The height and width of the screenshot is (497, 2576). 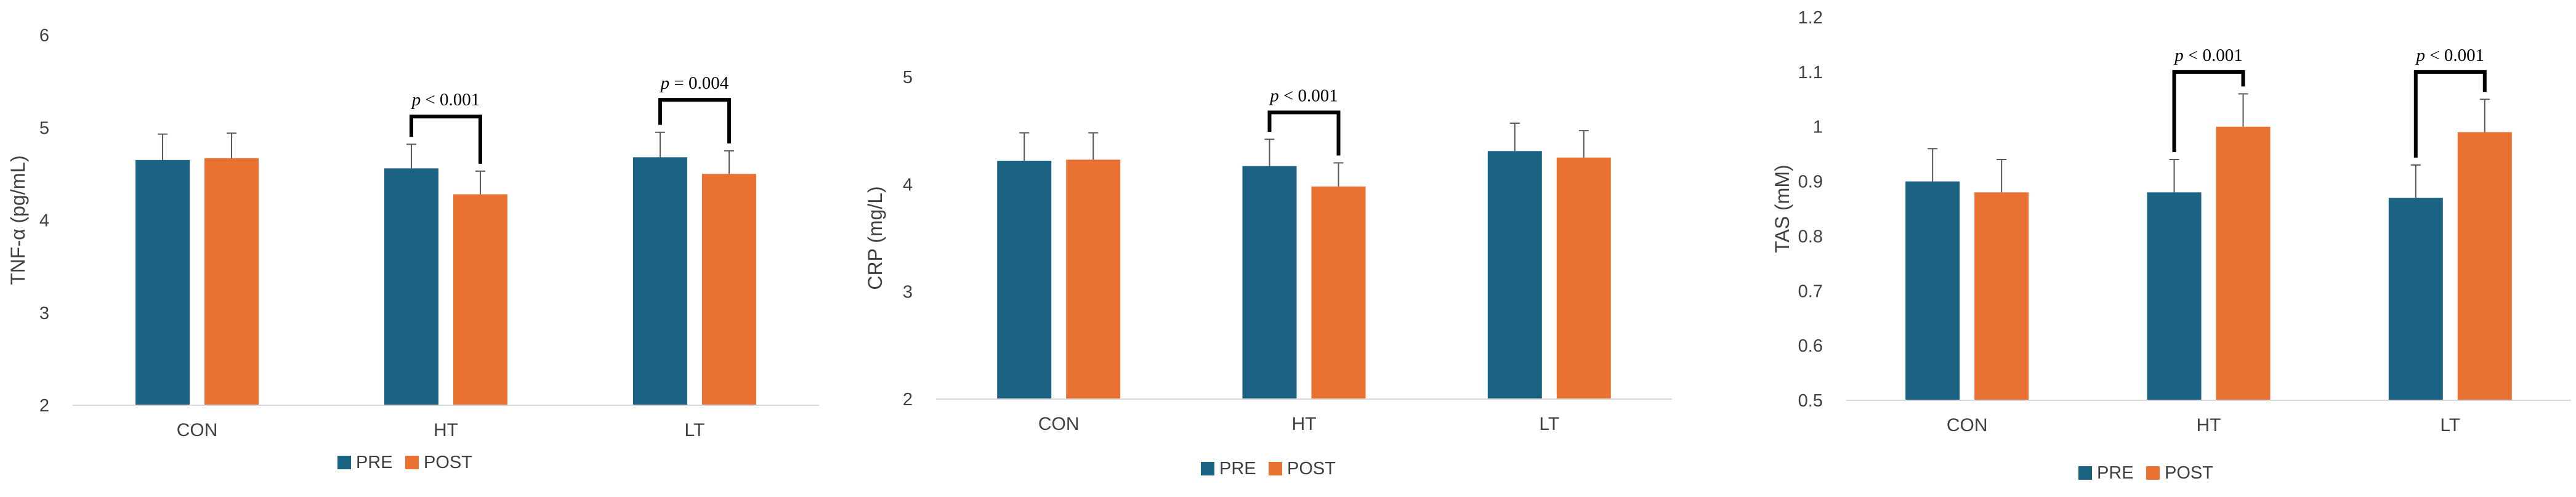 What do you see at coordinates (1810, 182) in the screenshot?
I see `y-tick-label: 0.9` at bounding box center [1810, 182].